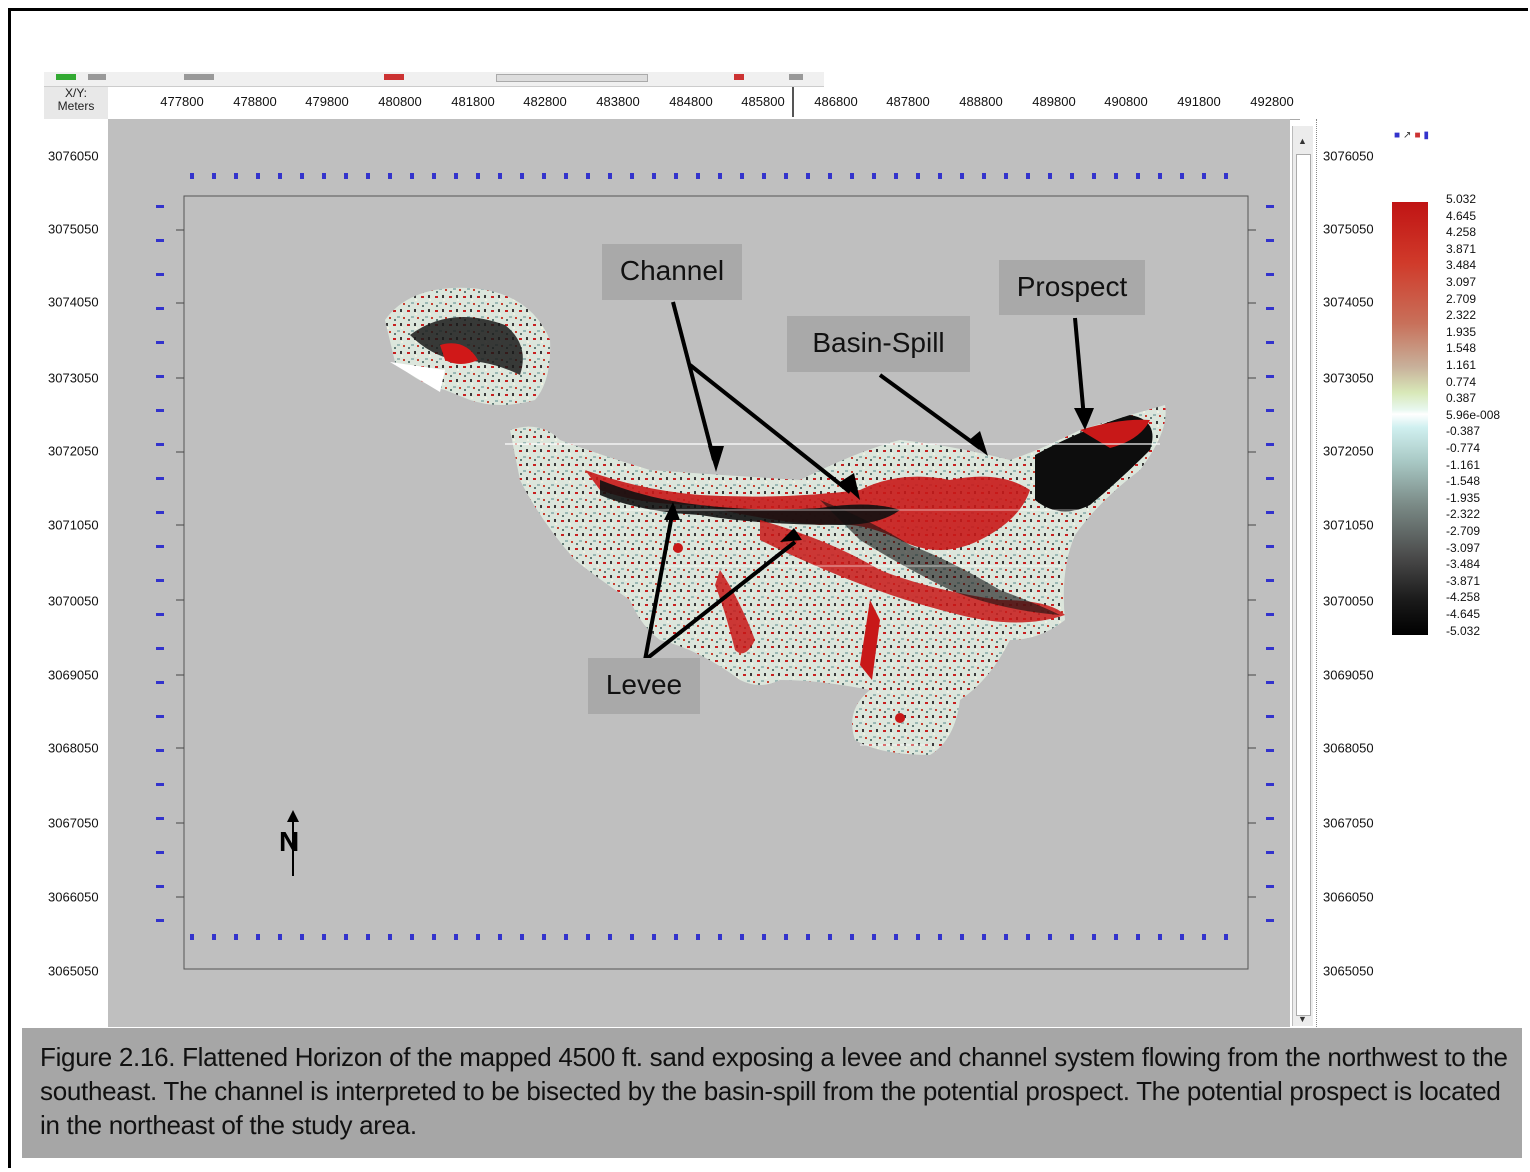 This screenshot has height=1172, width=1530. I want to click on legend-value: -2.709, so click(1463, 531).